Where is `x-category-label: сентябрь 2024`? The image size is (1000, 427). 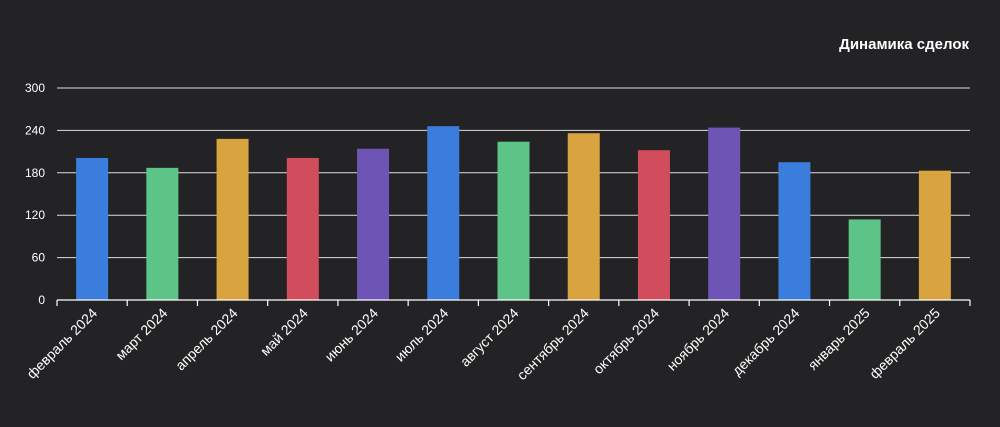
x-category-label: сентябрь 2024 is located at coordinates (553, 344).